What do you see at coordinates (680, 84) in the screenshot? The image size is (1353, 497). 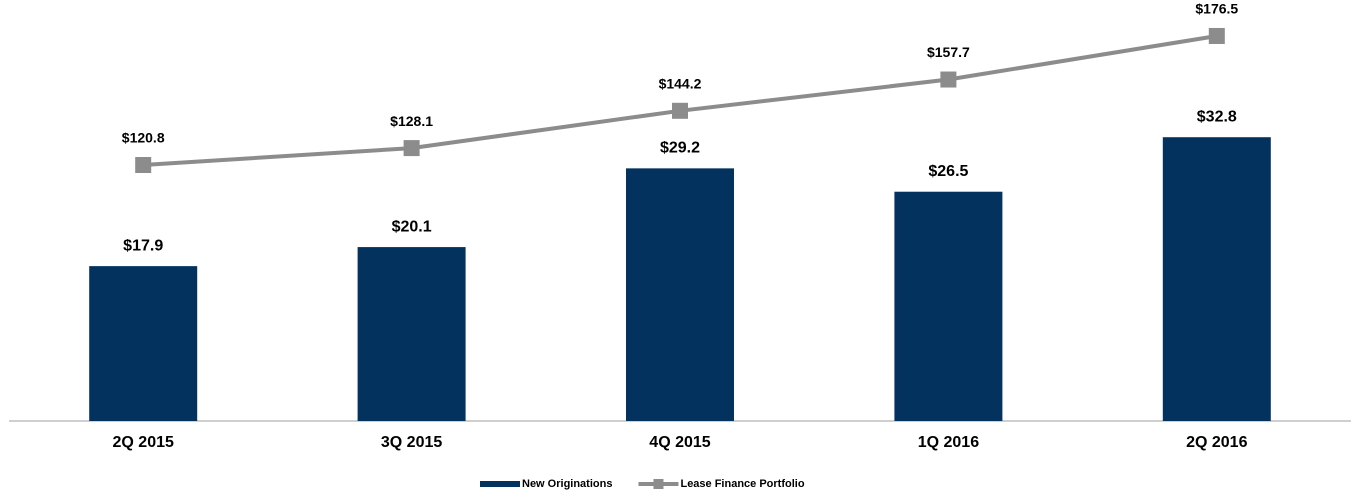 I see `data-label: $144.2` at bounding box center [680, 84].